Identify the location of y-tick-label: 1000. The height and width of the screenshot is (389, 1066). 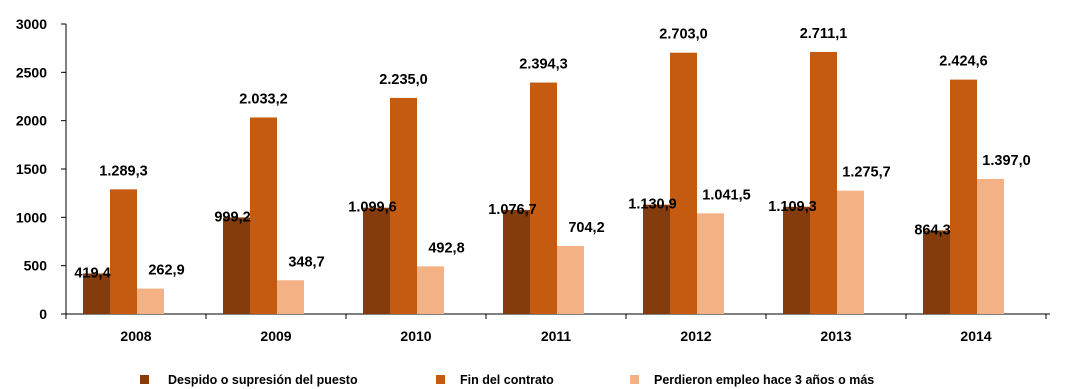
(31, 217).